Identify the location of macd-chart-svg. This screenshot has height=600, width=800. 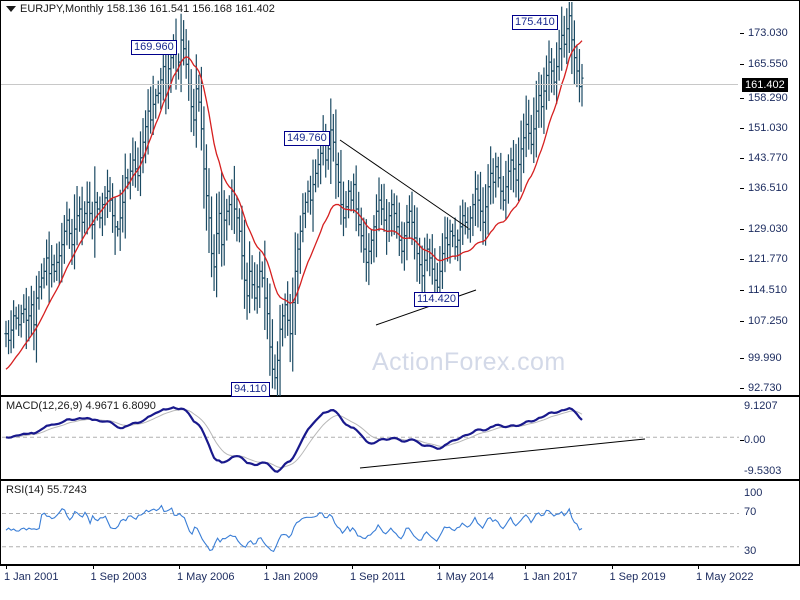
(370, 439).